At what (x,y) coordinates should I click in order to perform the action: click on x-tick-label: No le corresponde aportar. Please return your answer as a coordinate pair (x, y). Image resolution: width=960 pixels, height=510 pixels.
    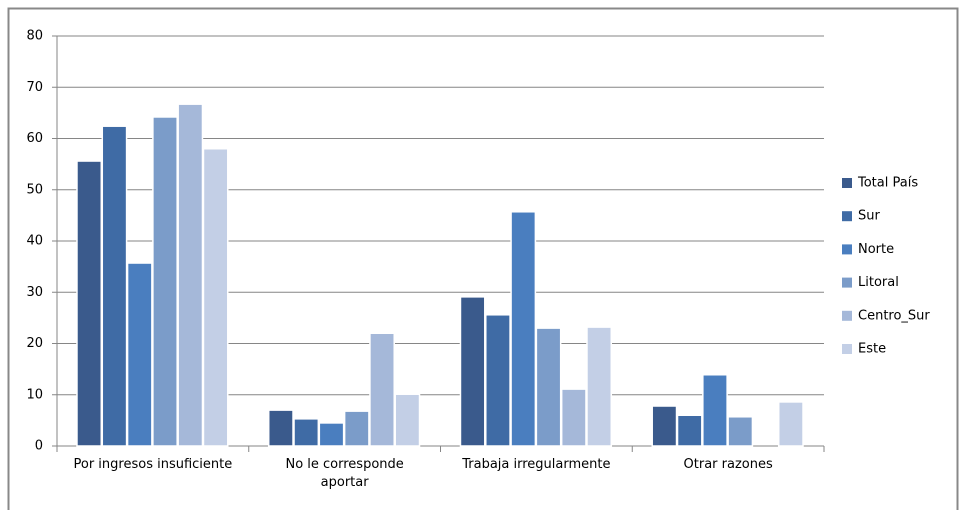
    Looking at the image, I should click on (344, 473).